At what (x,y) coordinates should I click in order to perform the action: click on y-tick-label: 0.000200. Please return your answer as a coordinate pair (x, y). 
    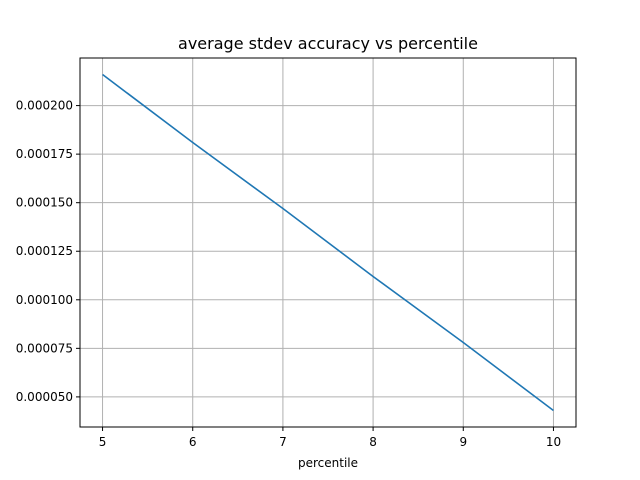
    Looking at the image, I should click on (44, 106).